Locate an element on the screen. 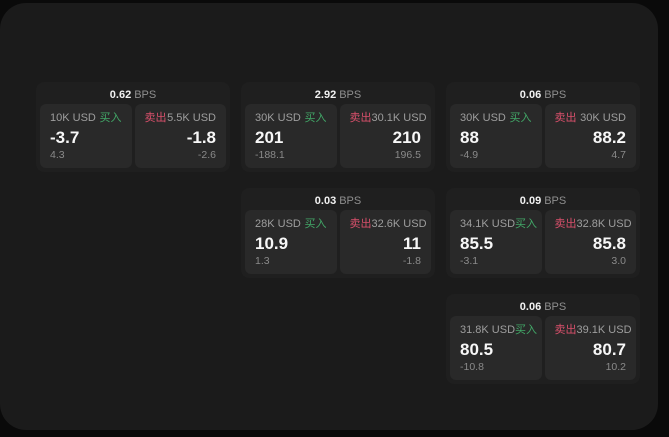 The image size is (669, 437). buy-delta: -188.1 is located at coordinates (270, 155).